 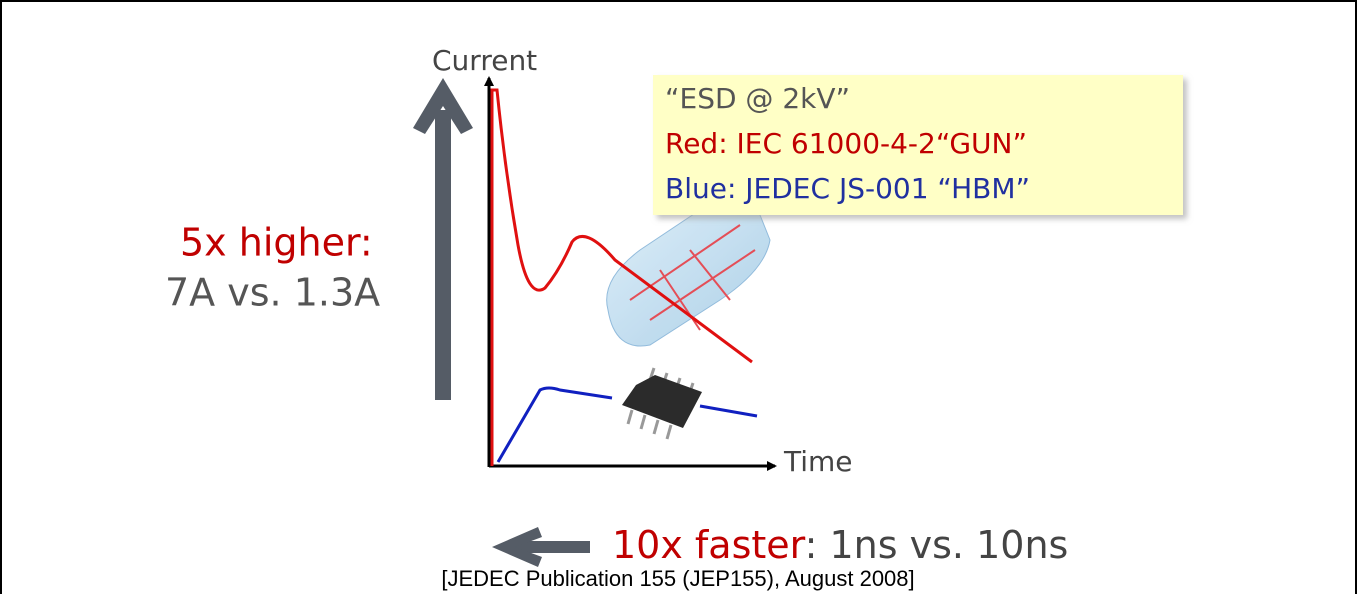 I want to click on height-headline: 5x higher:, so click(x=276, y=243).